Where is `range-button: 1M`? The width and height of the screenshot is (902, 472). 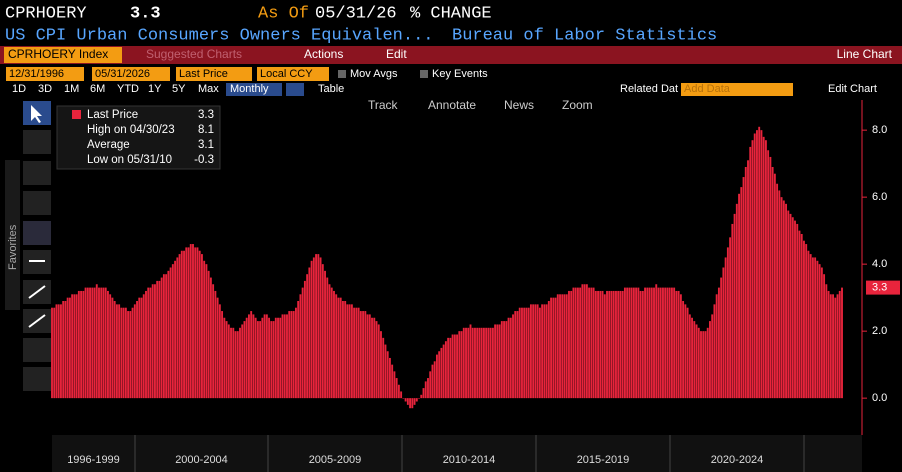
range-button: 1M is located at coordinates (71, 89).